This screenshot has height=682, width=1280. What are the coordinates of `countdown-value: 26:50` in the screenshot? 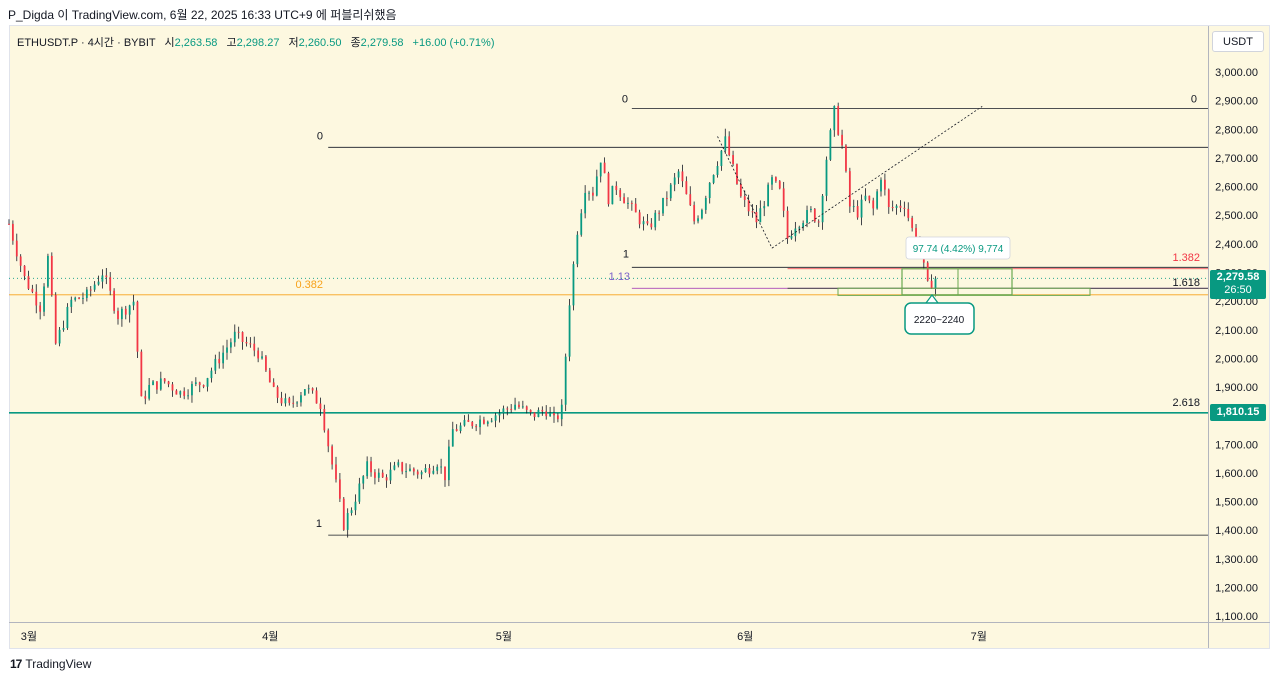 It's located at (1238, 290).